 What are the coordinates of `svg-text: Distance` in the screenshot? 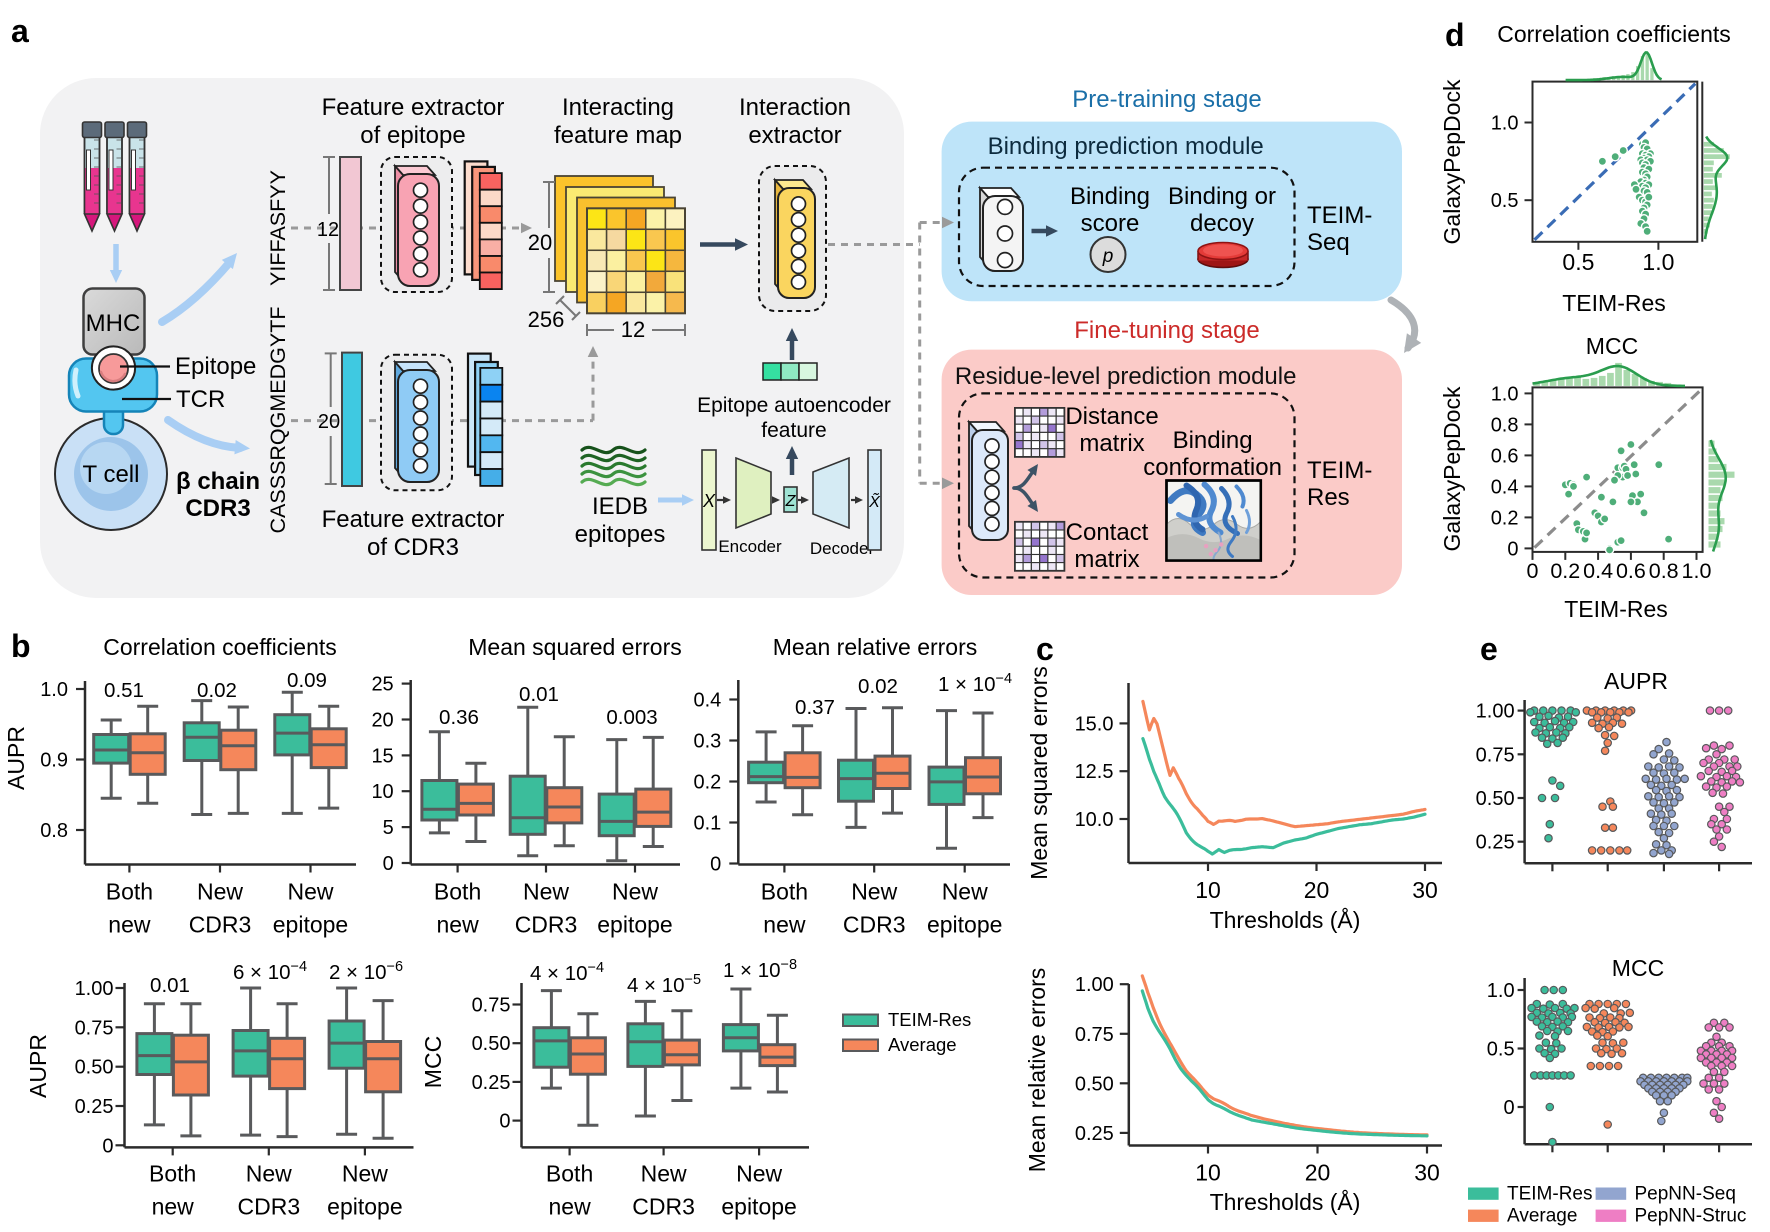 It's located at (1111, 416).